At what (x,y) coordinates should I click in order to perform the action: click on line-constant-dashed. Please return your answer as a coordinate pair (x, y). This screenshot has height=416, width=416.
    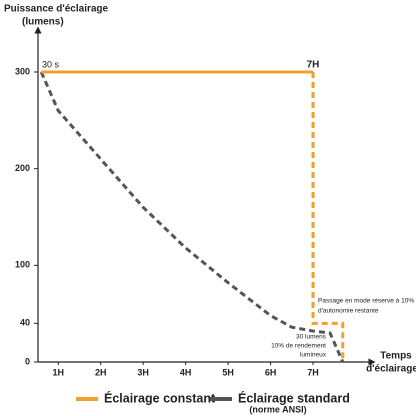
    Looking at the image, I should click on (328, 217).